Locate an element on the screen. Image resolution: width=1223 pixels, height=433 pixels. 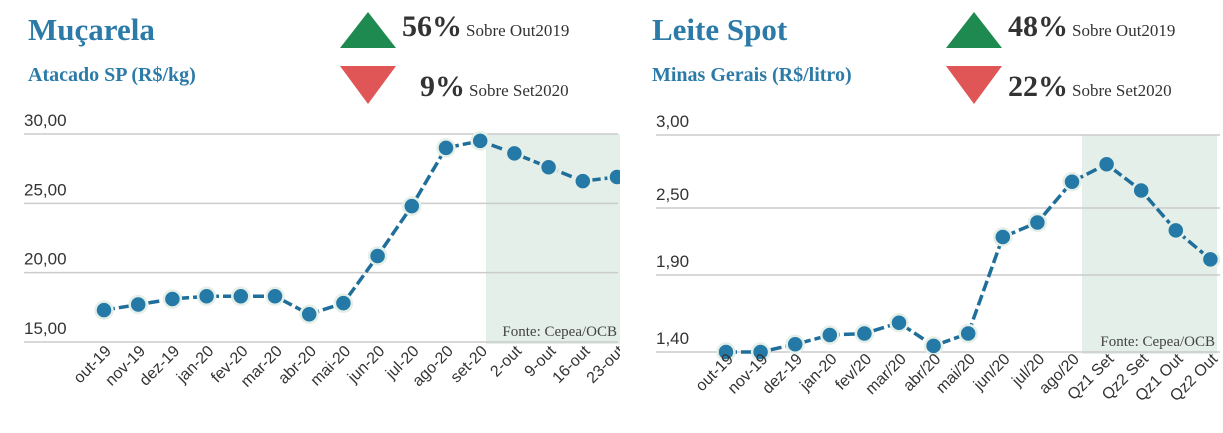
x-tick-label: set-20 is located at coordinates (470, 365).